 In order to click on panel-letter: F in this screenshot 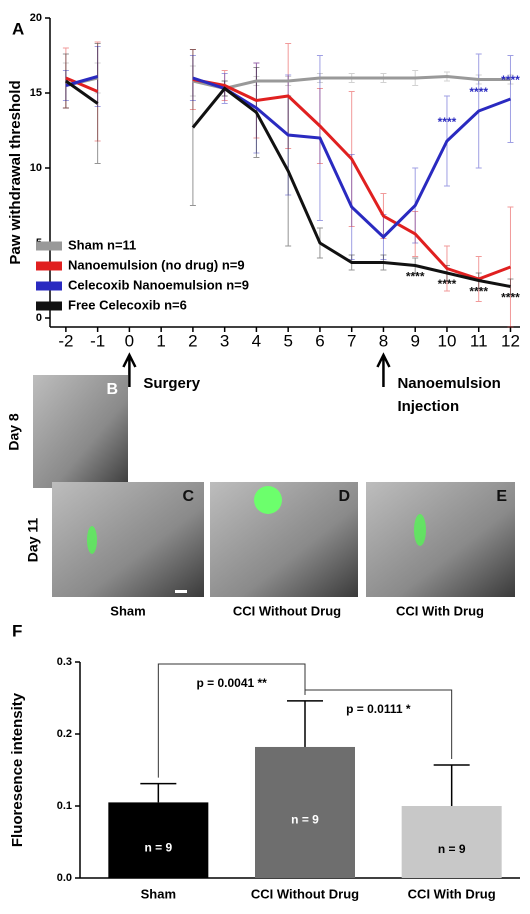, I will do `click(17, 630)`.